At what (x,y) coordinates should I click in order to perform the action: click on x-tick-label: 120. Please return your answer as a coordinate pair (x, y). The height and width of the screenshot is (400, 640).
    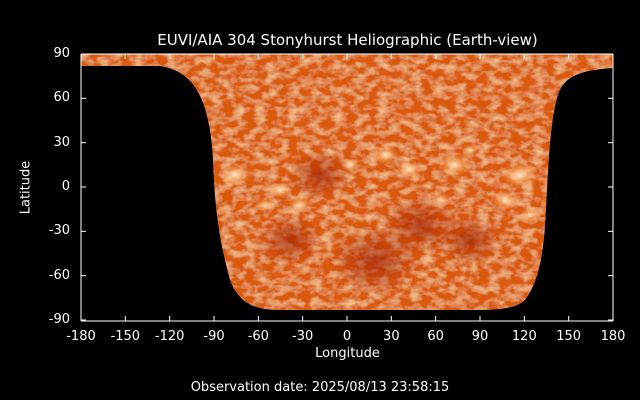
    Looking at the image, I should click on (524, 336).